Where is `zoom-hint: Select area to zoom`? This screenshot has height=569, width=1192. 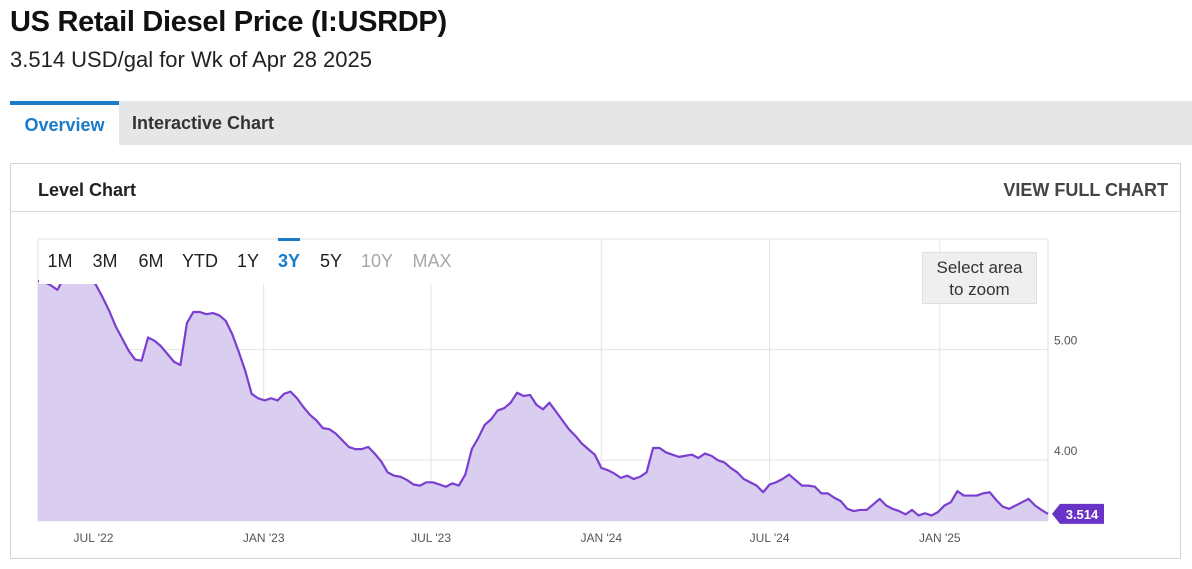
zoom-hint: Select area to zoom is located at coordinates (979, 278).